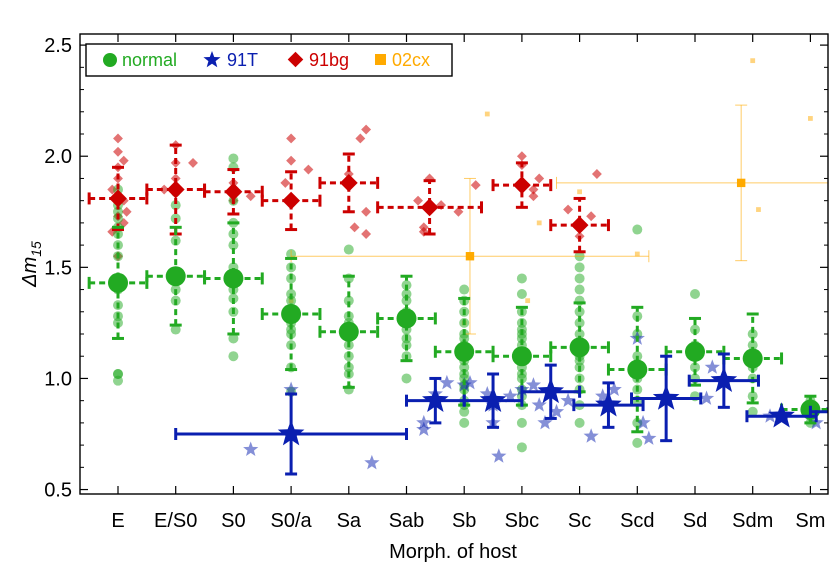 The width and height of the screenshot is (830, 568). What do you see at coordinates (212, 59) in the screenshot?
I see `legend-marker-91T` at bounding box center [212, 59].